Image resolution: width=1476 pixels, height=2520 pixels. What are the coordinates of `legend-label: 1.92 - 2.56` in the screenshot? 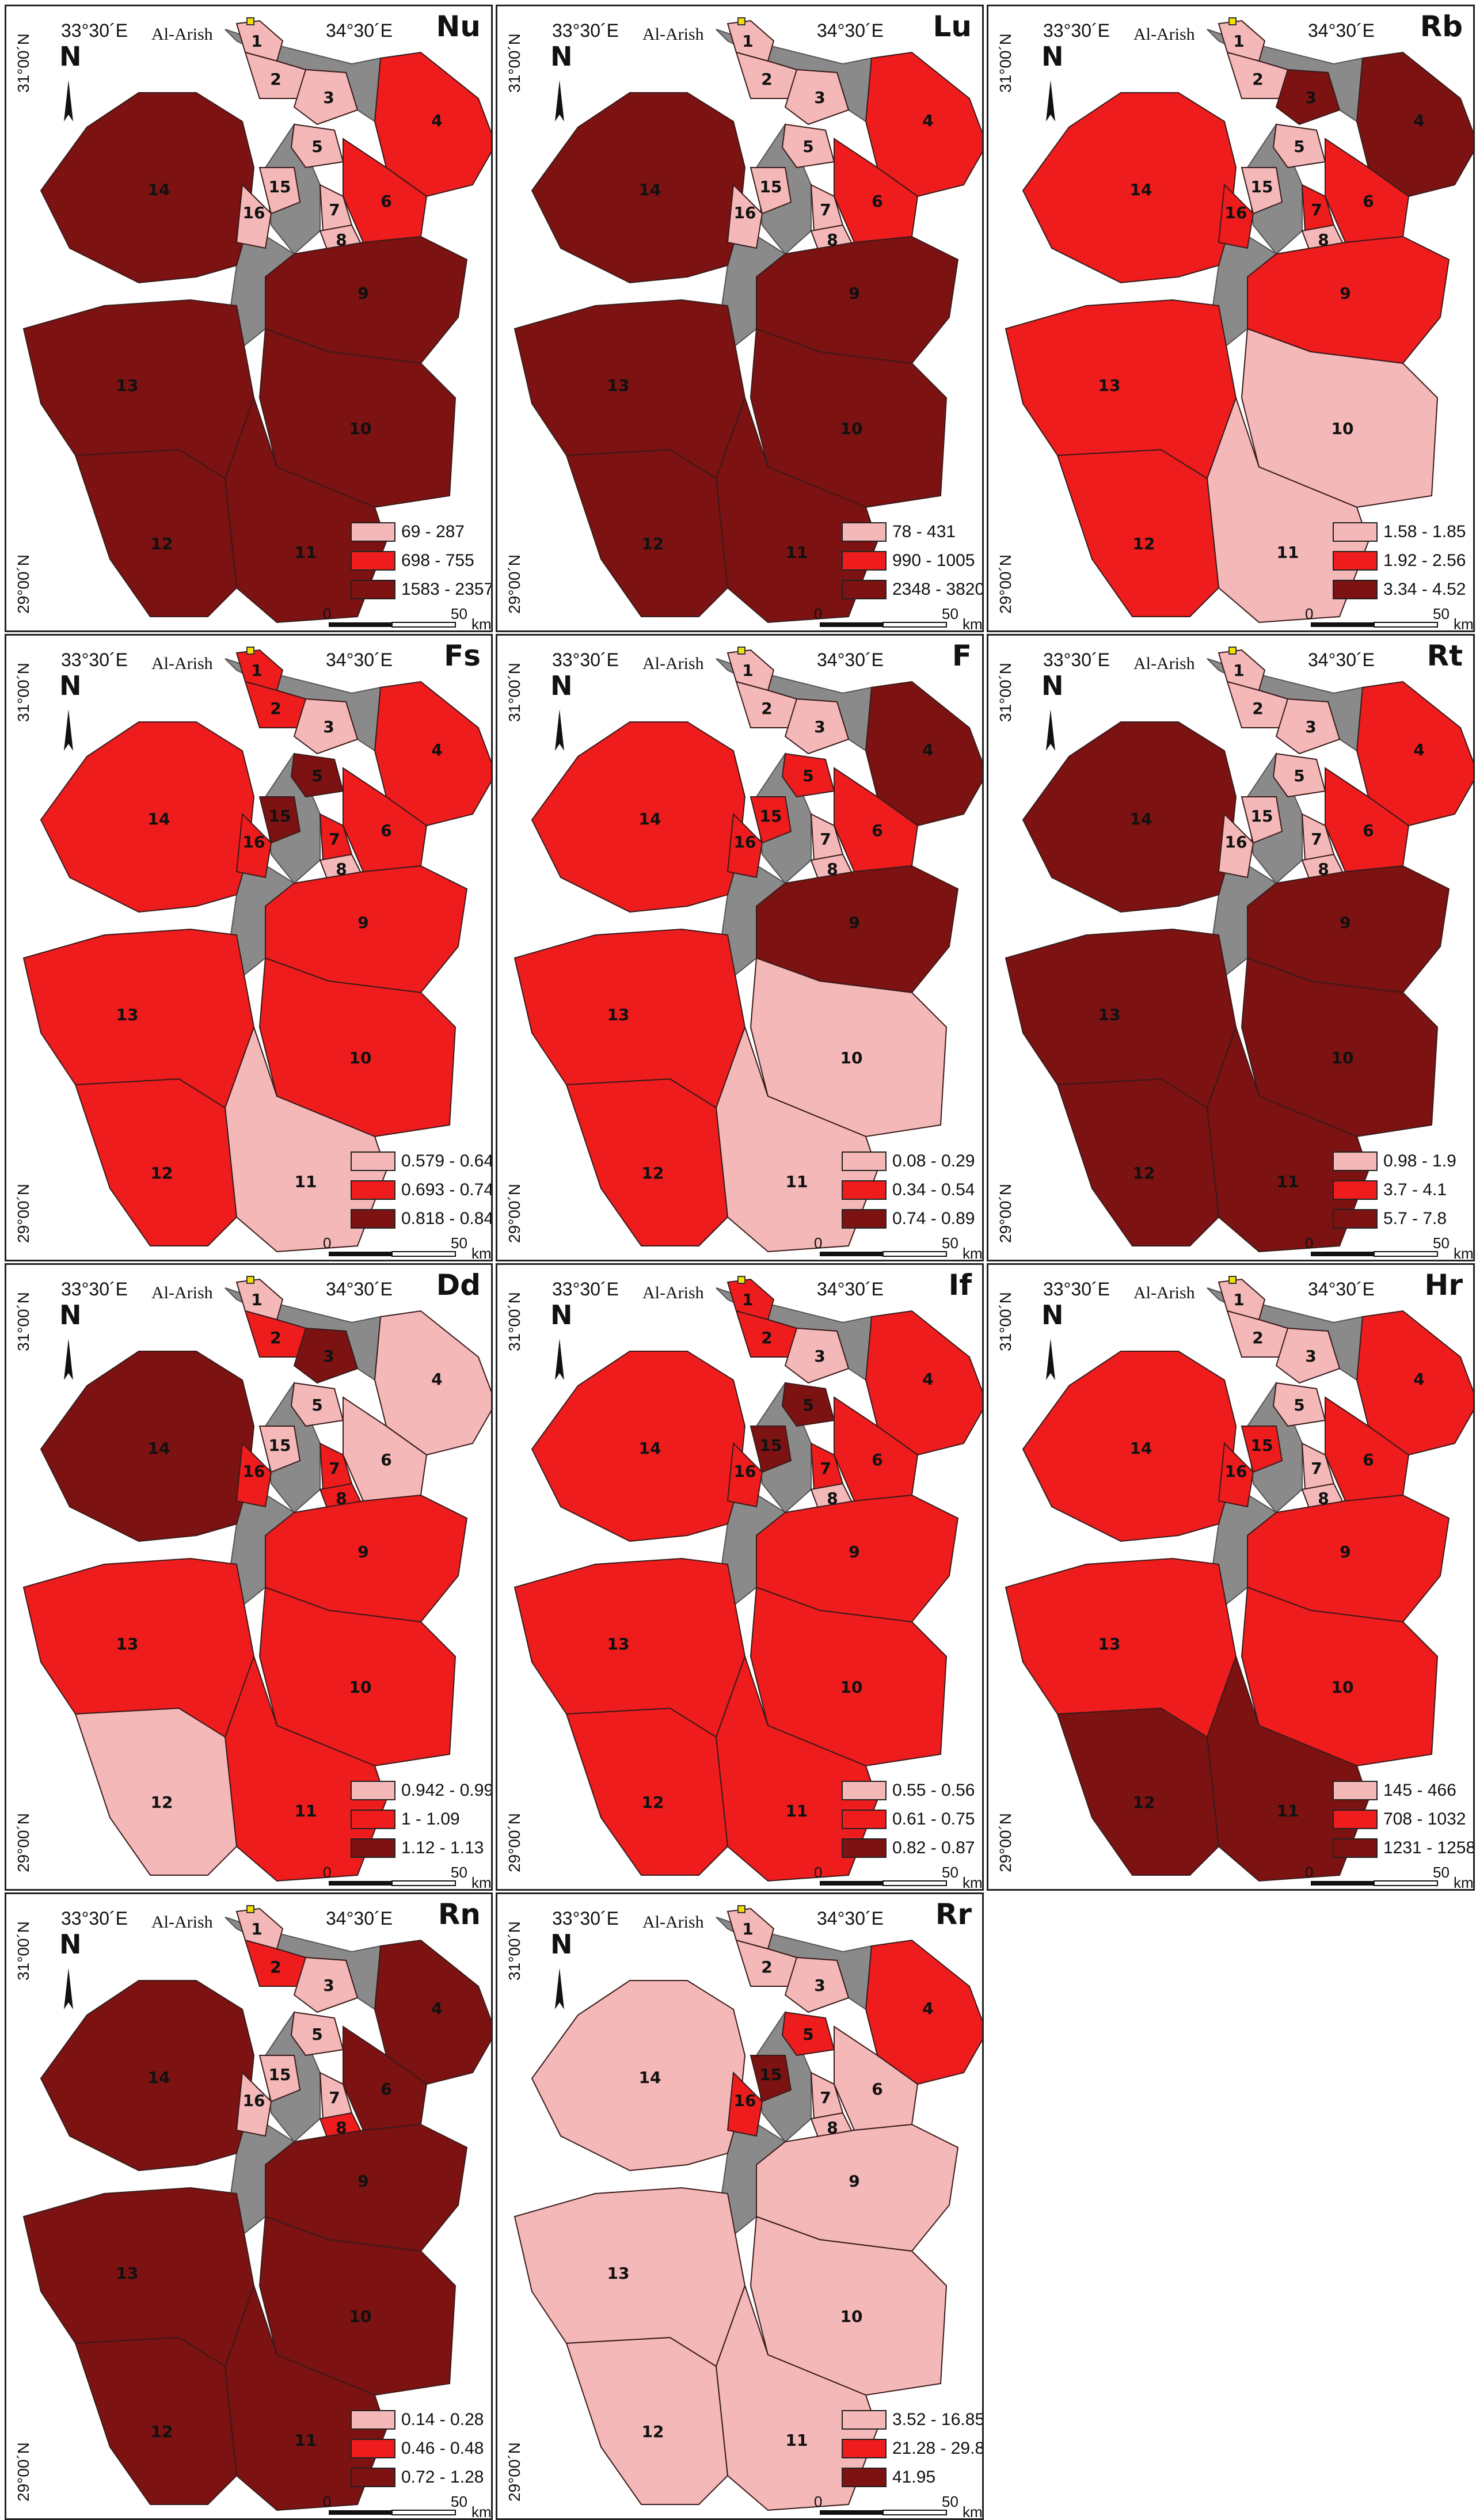 It's located at (1424, 560).